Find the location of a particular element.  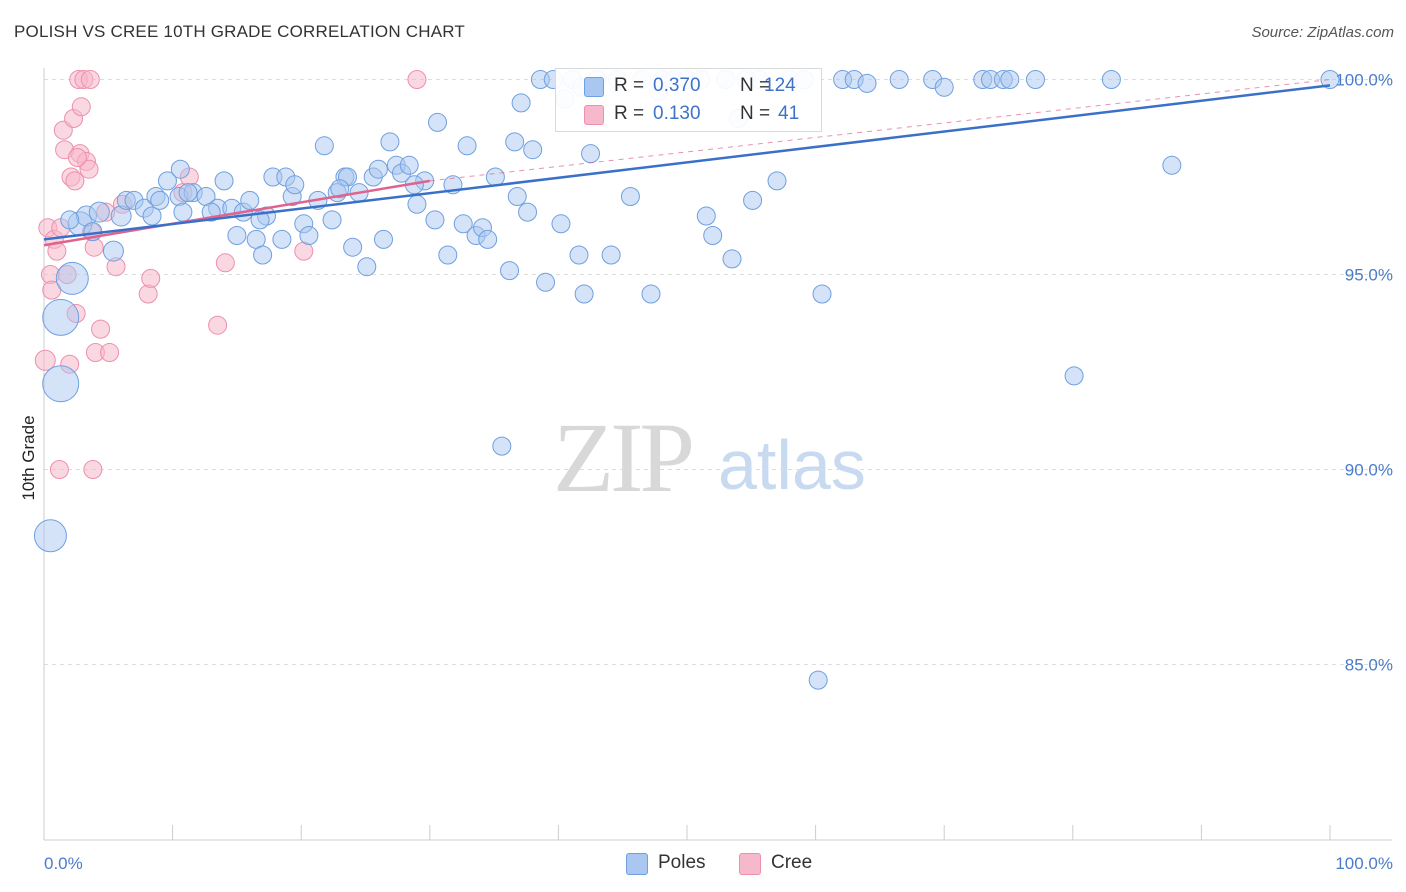

stats-legend: R = 0.370 N = 124 R = 0.130 N = 41 is located at coordinates (688, 100).